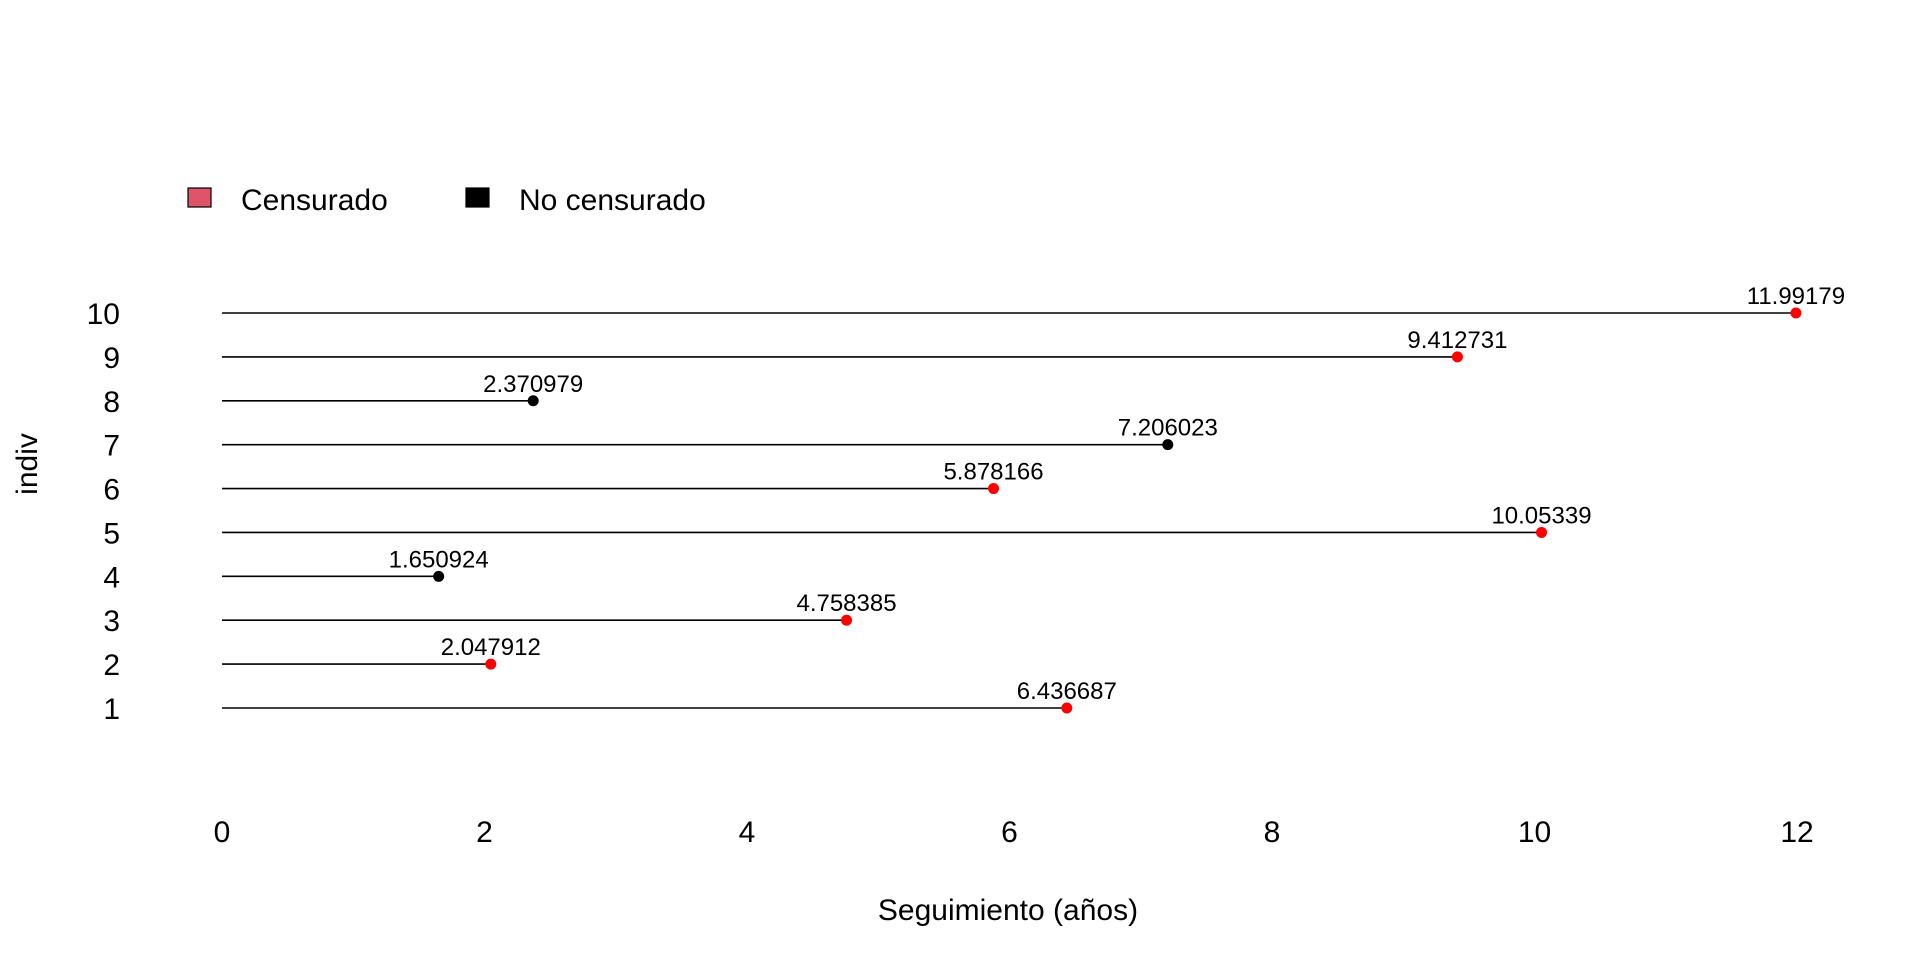 This screenshot has height=960, width=1920. What do you see at coordinates (111, 402) in the screenshot?
I see `y-tick-label-8: 8` at bounding box center [111, 402].